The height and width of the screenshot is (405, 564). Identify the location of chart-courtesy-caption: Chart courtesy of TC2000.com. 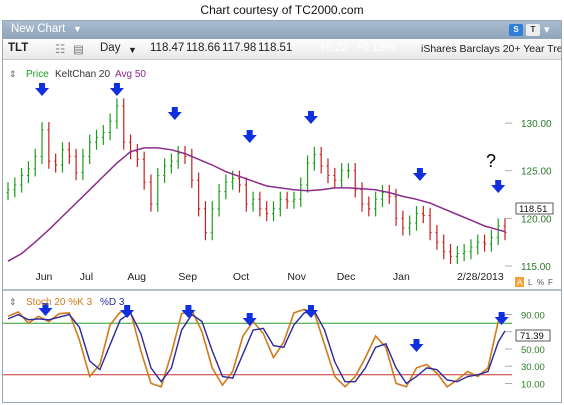
(282, 10).